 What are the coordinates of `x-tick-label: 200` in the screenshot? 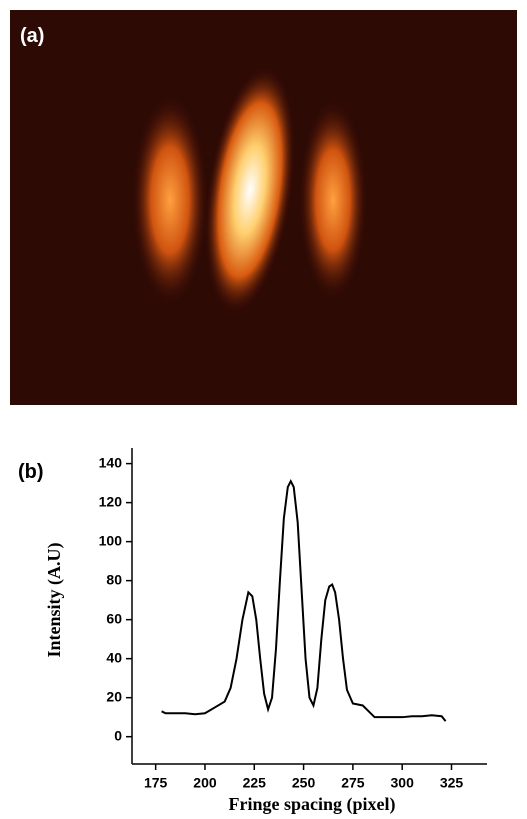 It's located at (205, 783).